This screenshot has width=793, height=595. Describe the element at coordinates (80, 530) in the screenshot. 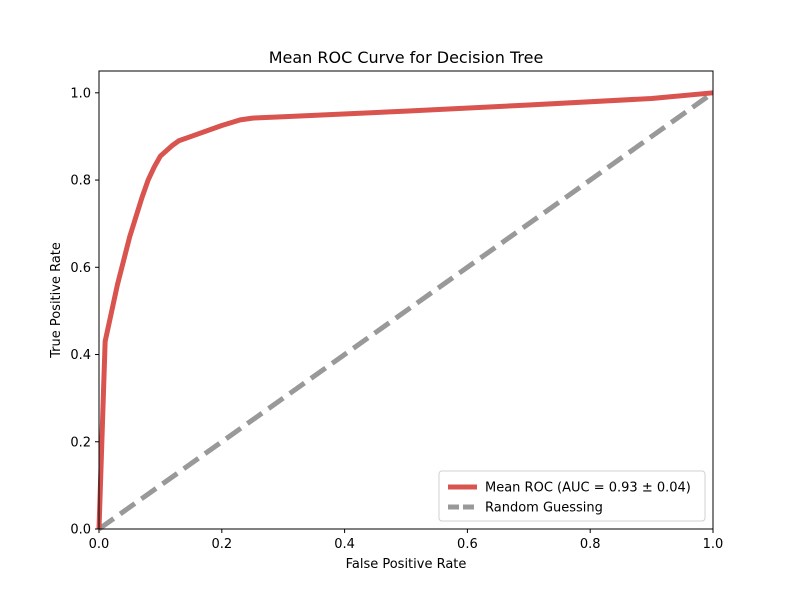

I see `y-tick-label-0: 0.0` at that location.